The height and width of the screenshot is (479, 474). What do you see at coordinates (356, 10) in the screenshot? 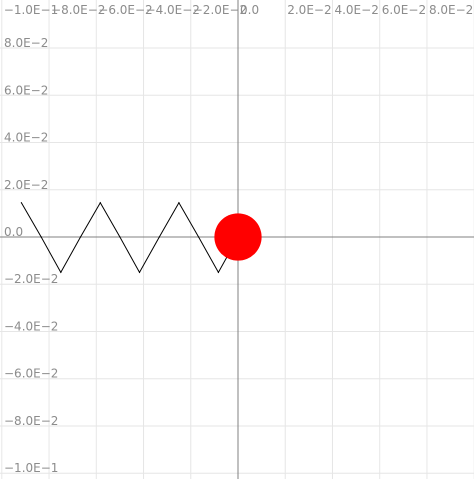
I see `x-tick-label: 4.0E−2` at bounding box center [356, 10].